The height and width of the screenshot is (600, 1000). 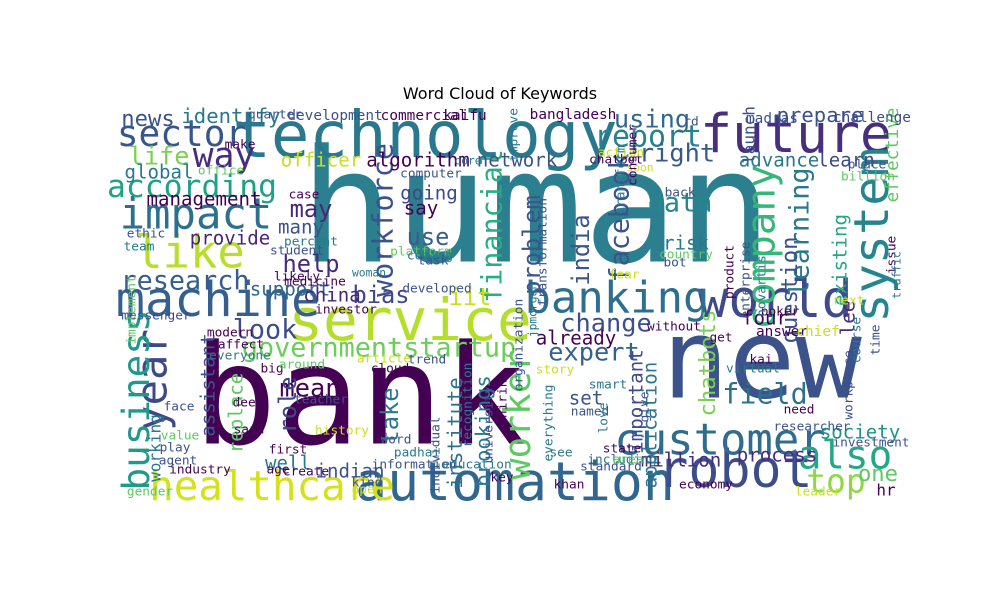 I want to click on word-woman: woman, so click(x=369, y=273).